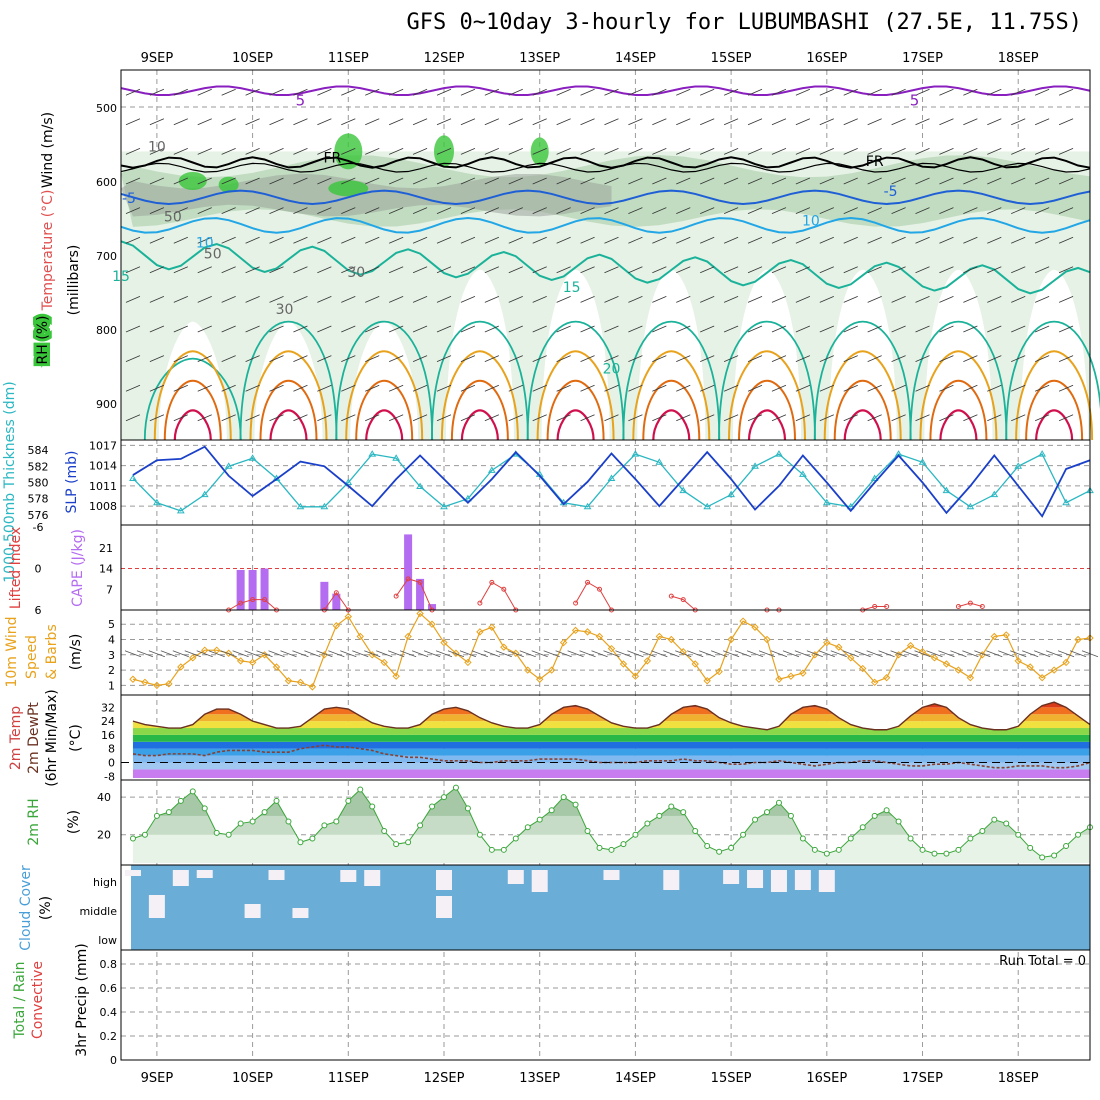 The height and width of the screenshot is (1100, 1100). I want to click on date-label-bottom: 12SEP, so click(444, 1078).